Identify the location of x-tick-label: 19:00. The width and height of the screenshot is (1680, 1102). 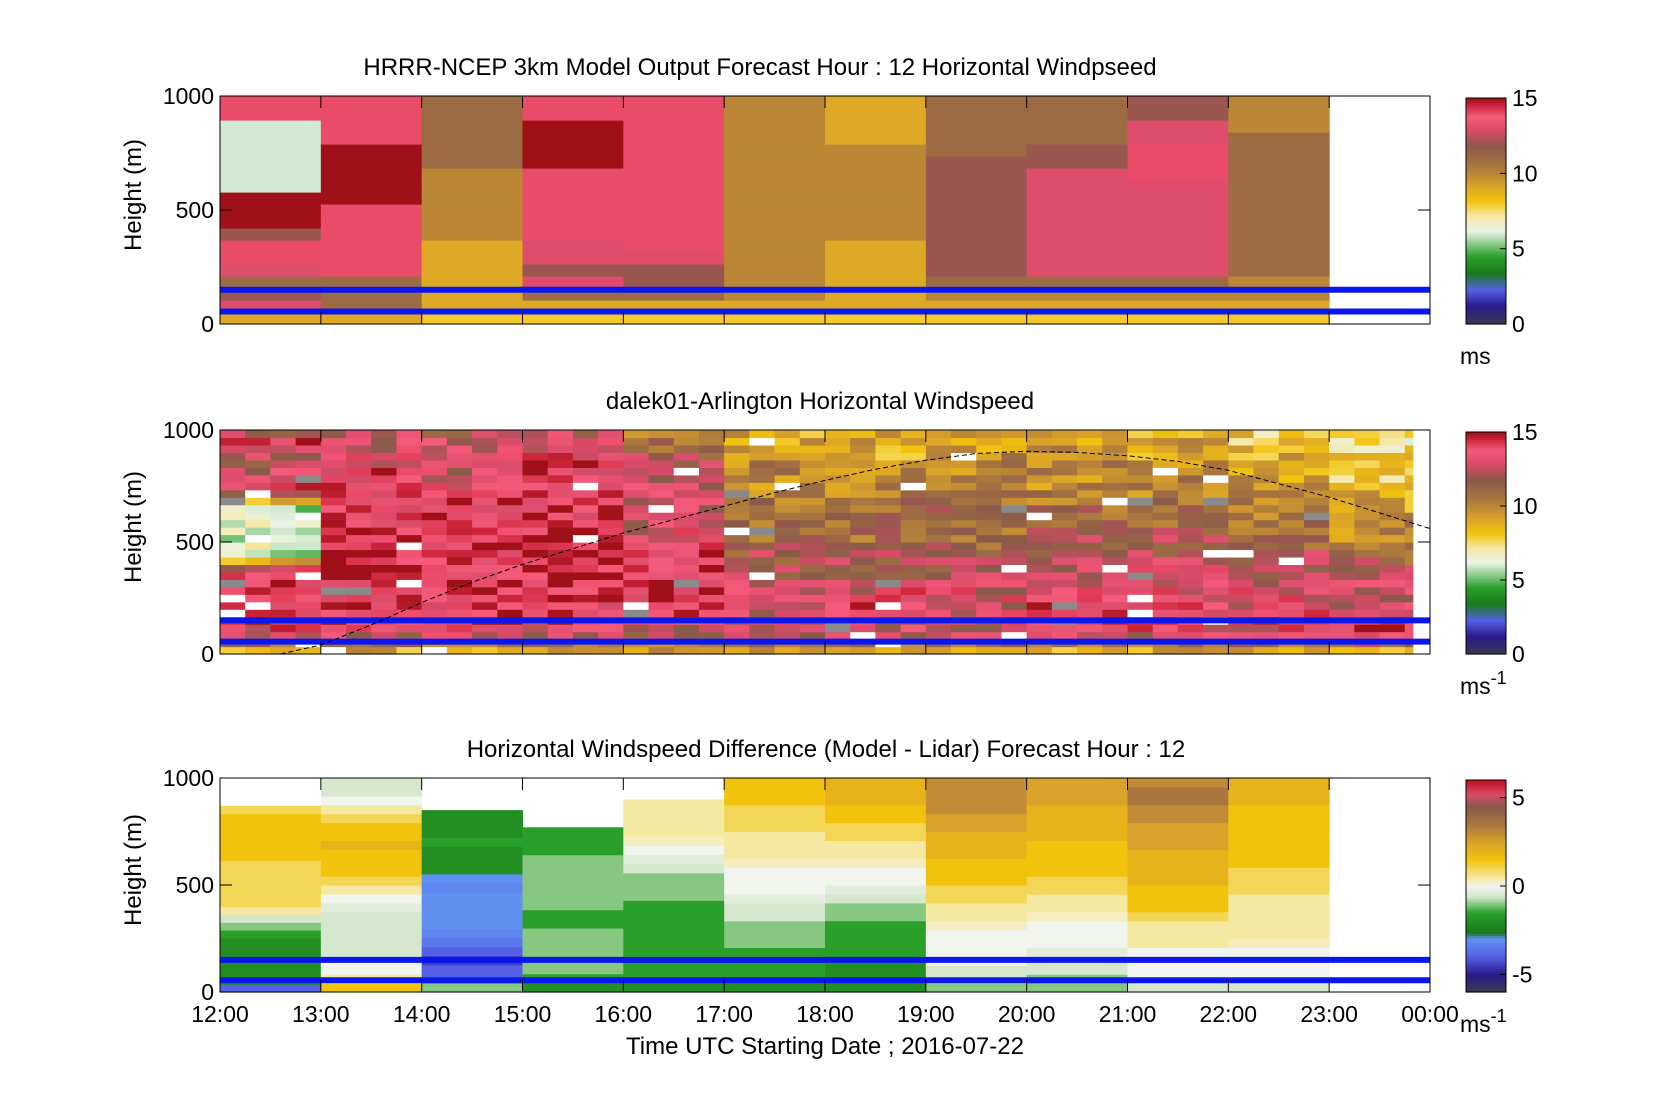
(926, 1014).